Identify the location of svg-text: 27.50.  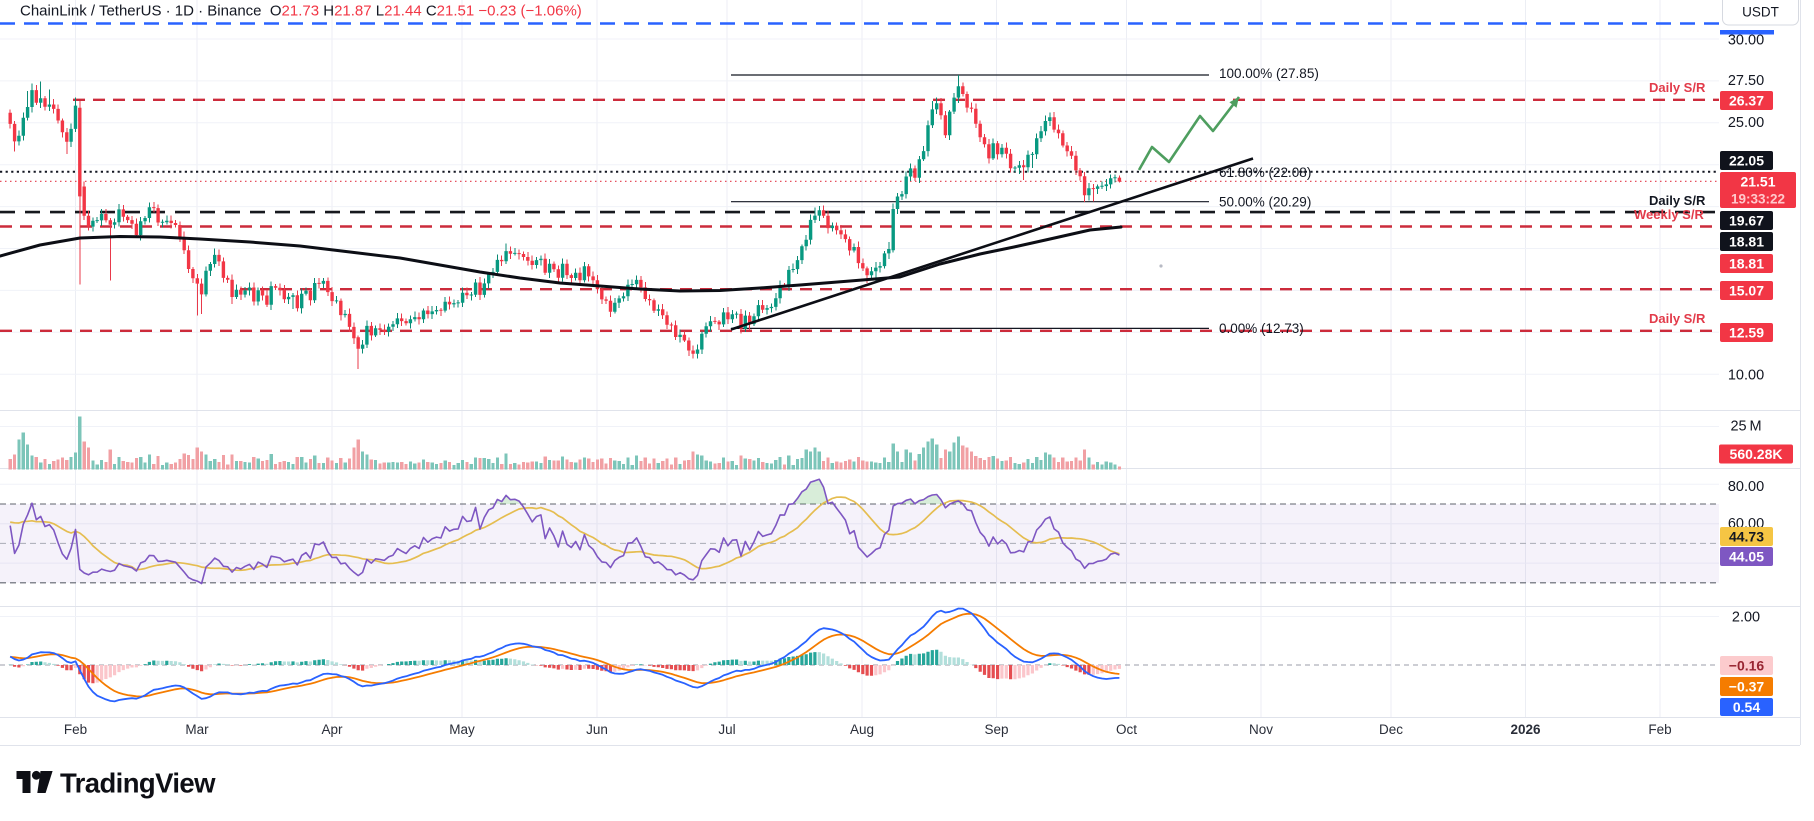
(1746, 81).